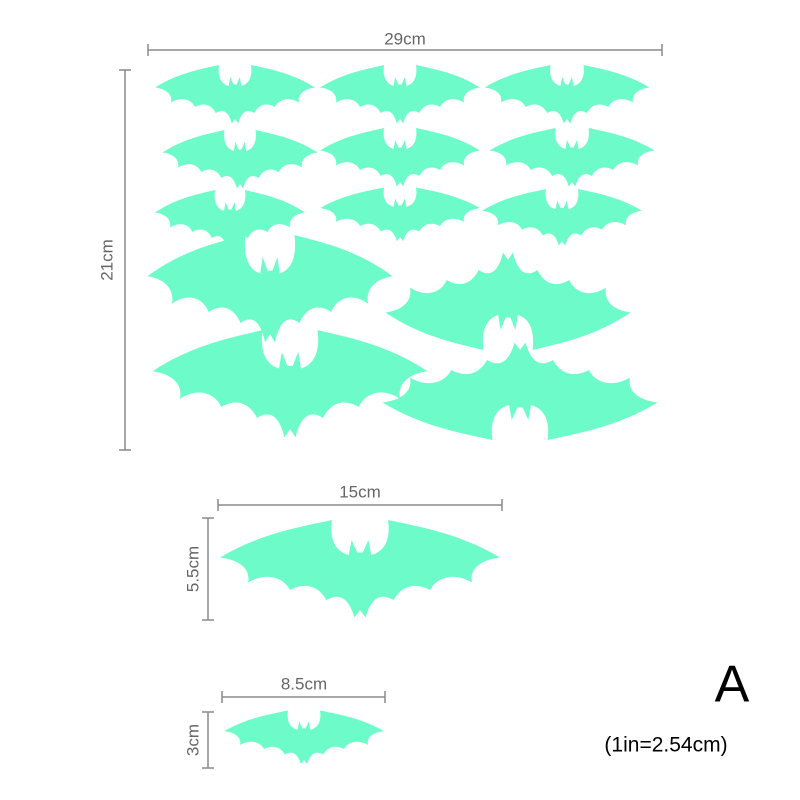  I want to click on small-width: 8.5cm, so click(304, 683).